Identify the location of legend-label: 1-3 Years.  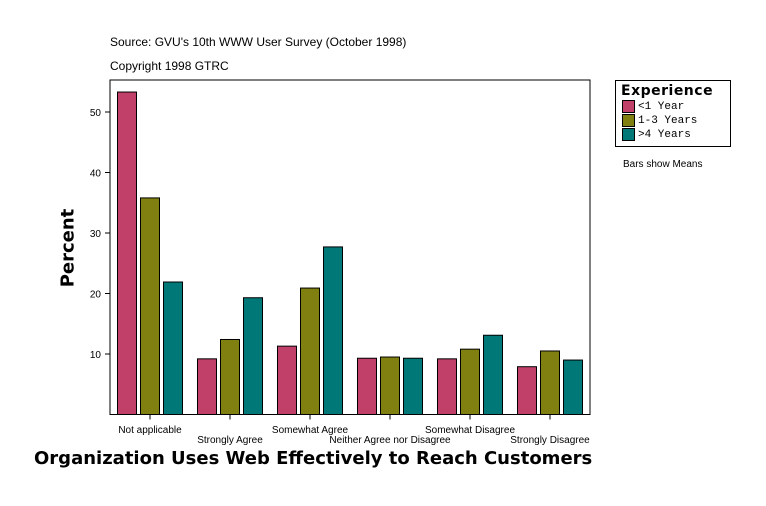
(668, 120).